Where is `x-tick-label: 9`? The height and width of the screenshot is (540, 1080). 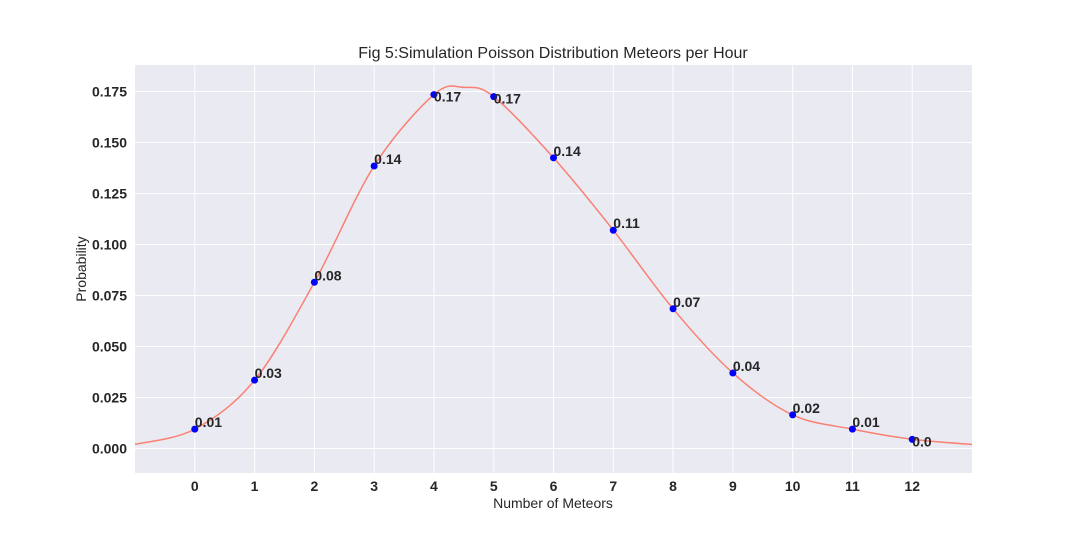
x-tick-label: 9 is located at coordinates (733, 486).